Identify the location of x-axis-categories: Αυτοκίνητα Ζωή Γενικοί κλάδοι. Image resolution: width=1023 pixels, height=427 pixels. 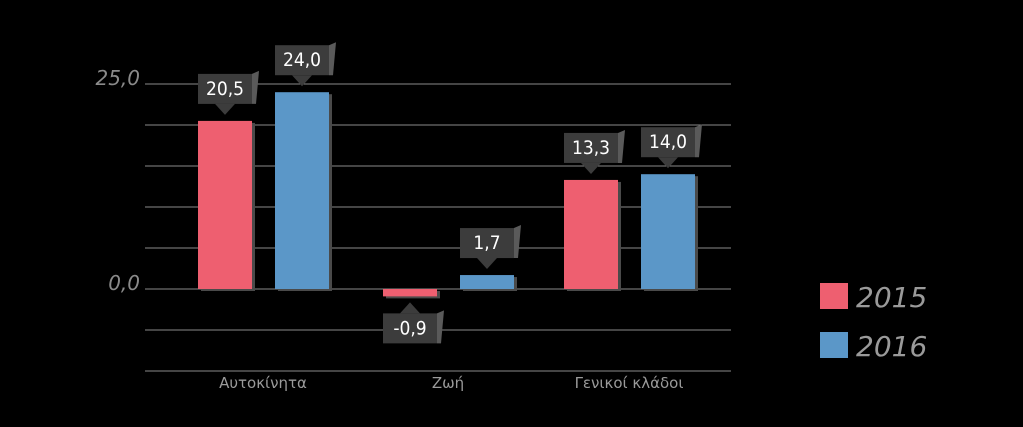
(451, 383).